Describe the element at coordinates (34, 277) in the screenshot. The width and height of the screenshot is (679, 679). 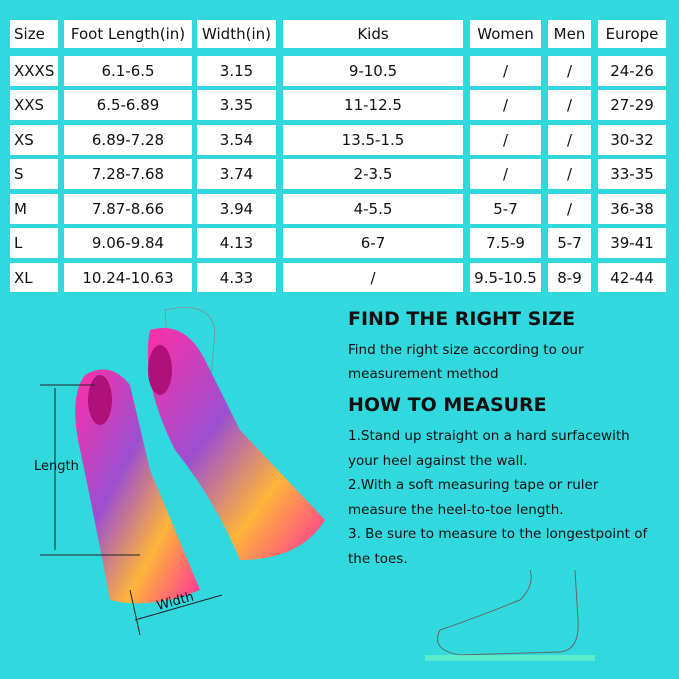
I see `table-cell: XL` at that location.